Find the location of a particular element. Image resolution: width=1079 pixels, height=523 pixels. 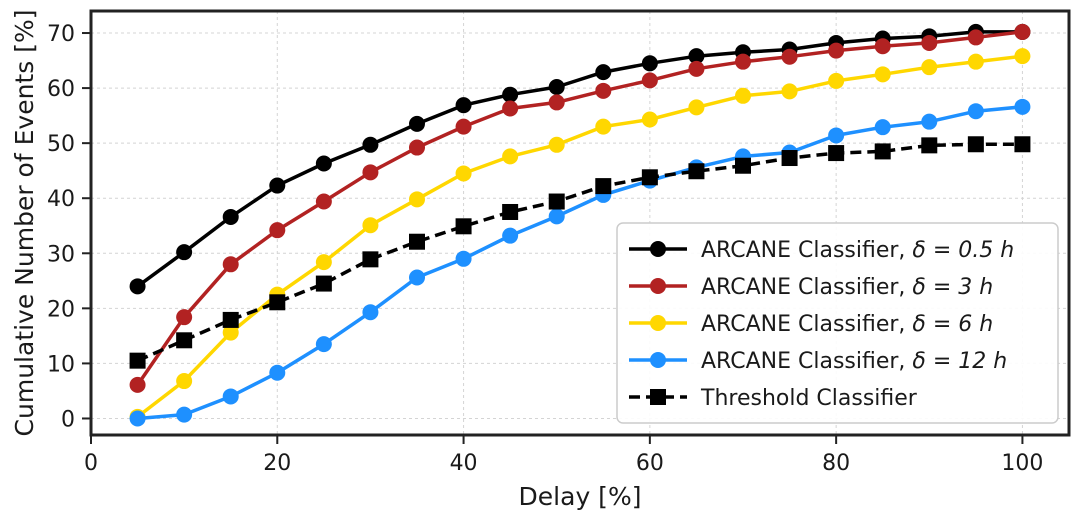

y-tick-label: 70 is located at coordinates (61, 34).